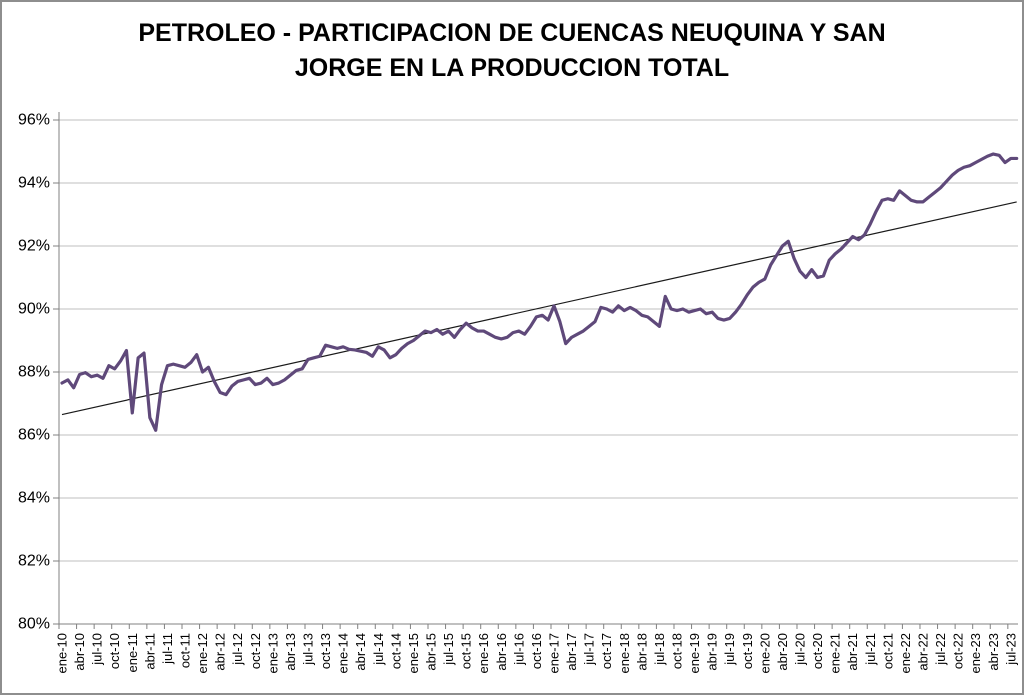 The width and height of the screenshot is (1024, 695). What do you see at coordinates (624, 653) in the screenshot?
I see `x-axis-tick-label: ene-18` at bounding box center [624, 653].